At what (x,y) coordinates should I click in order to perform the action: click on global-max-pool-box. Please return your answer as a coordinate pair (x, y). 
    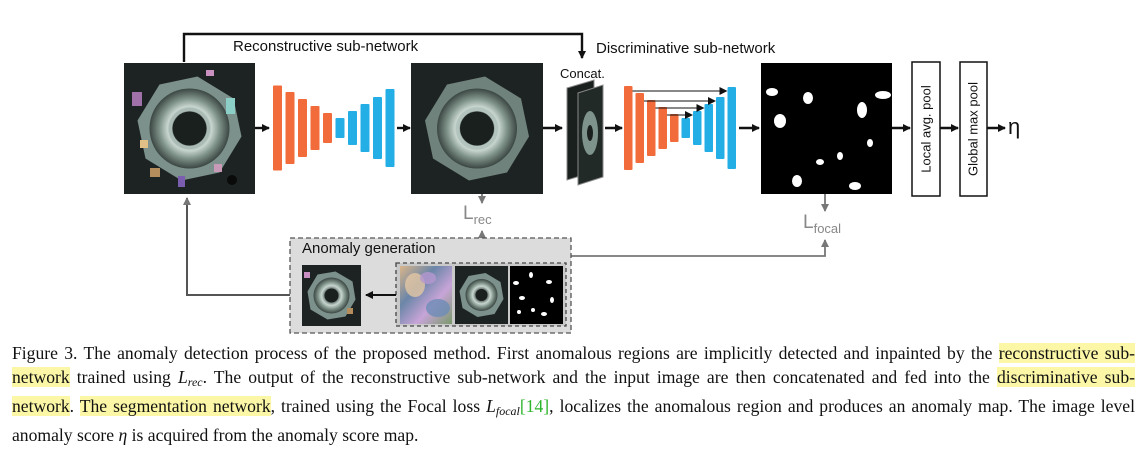
    Looking at the image, I should click on (973, 129).